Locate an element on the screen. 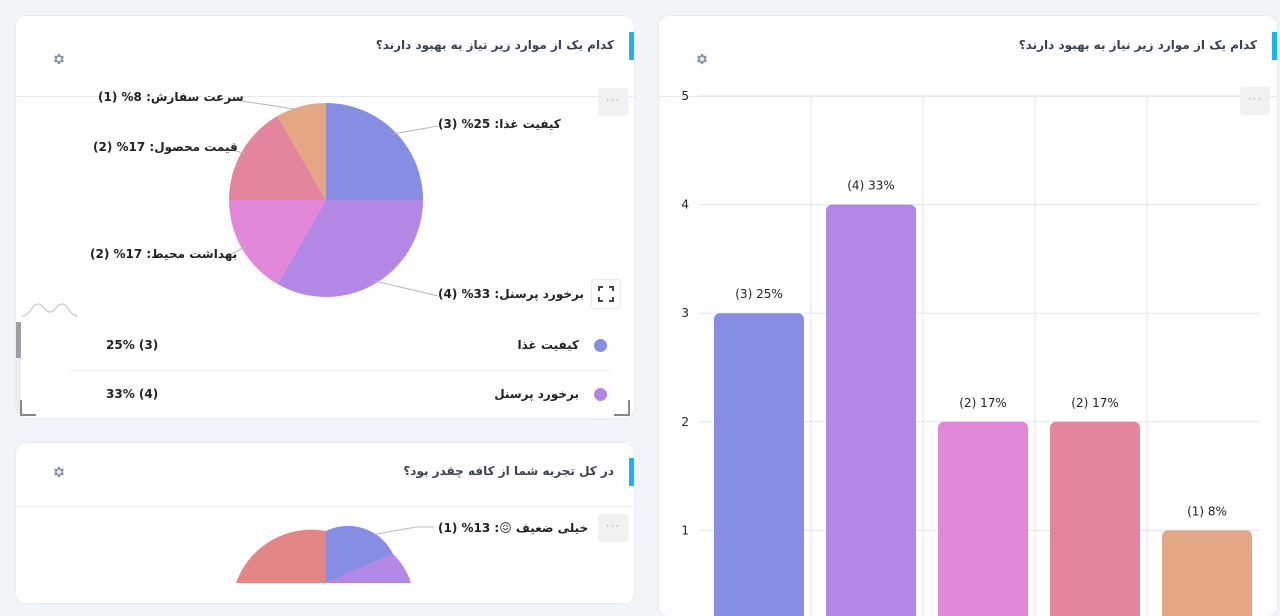 The width and height of the screenshot is (1280, 616). legend-value: (4) 33% is located at coordinates (132, 394).